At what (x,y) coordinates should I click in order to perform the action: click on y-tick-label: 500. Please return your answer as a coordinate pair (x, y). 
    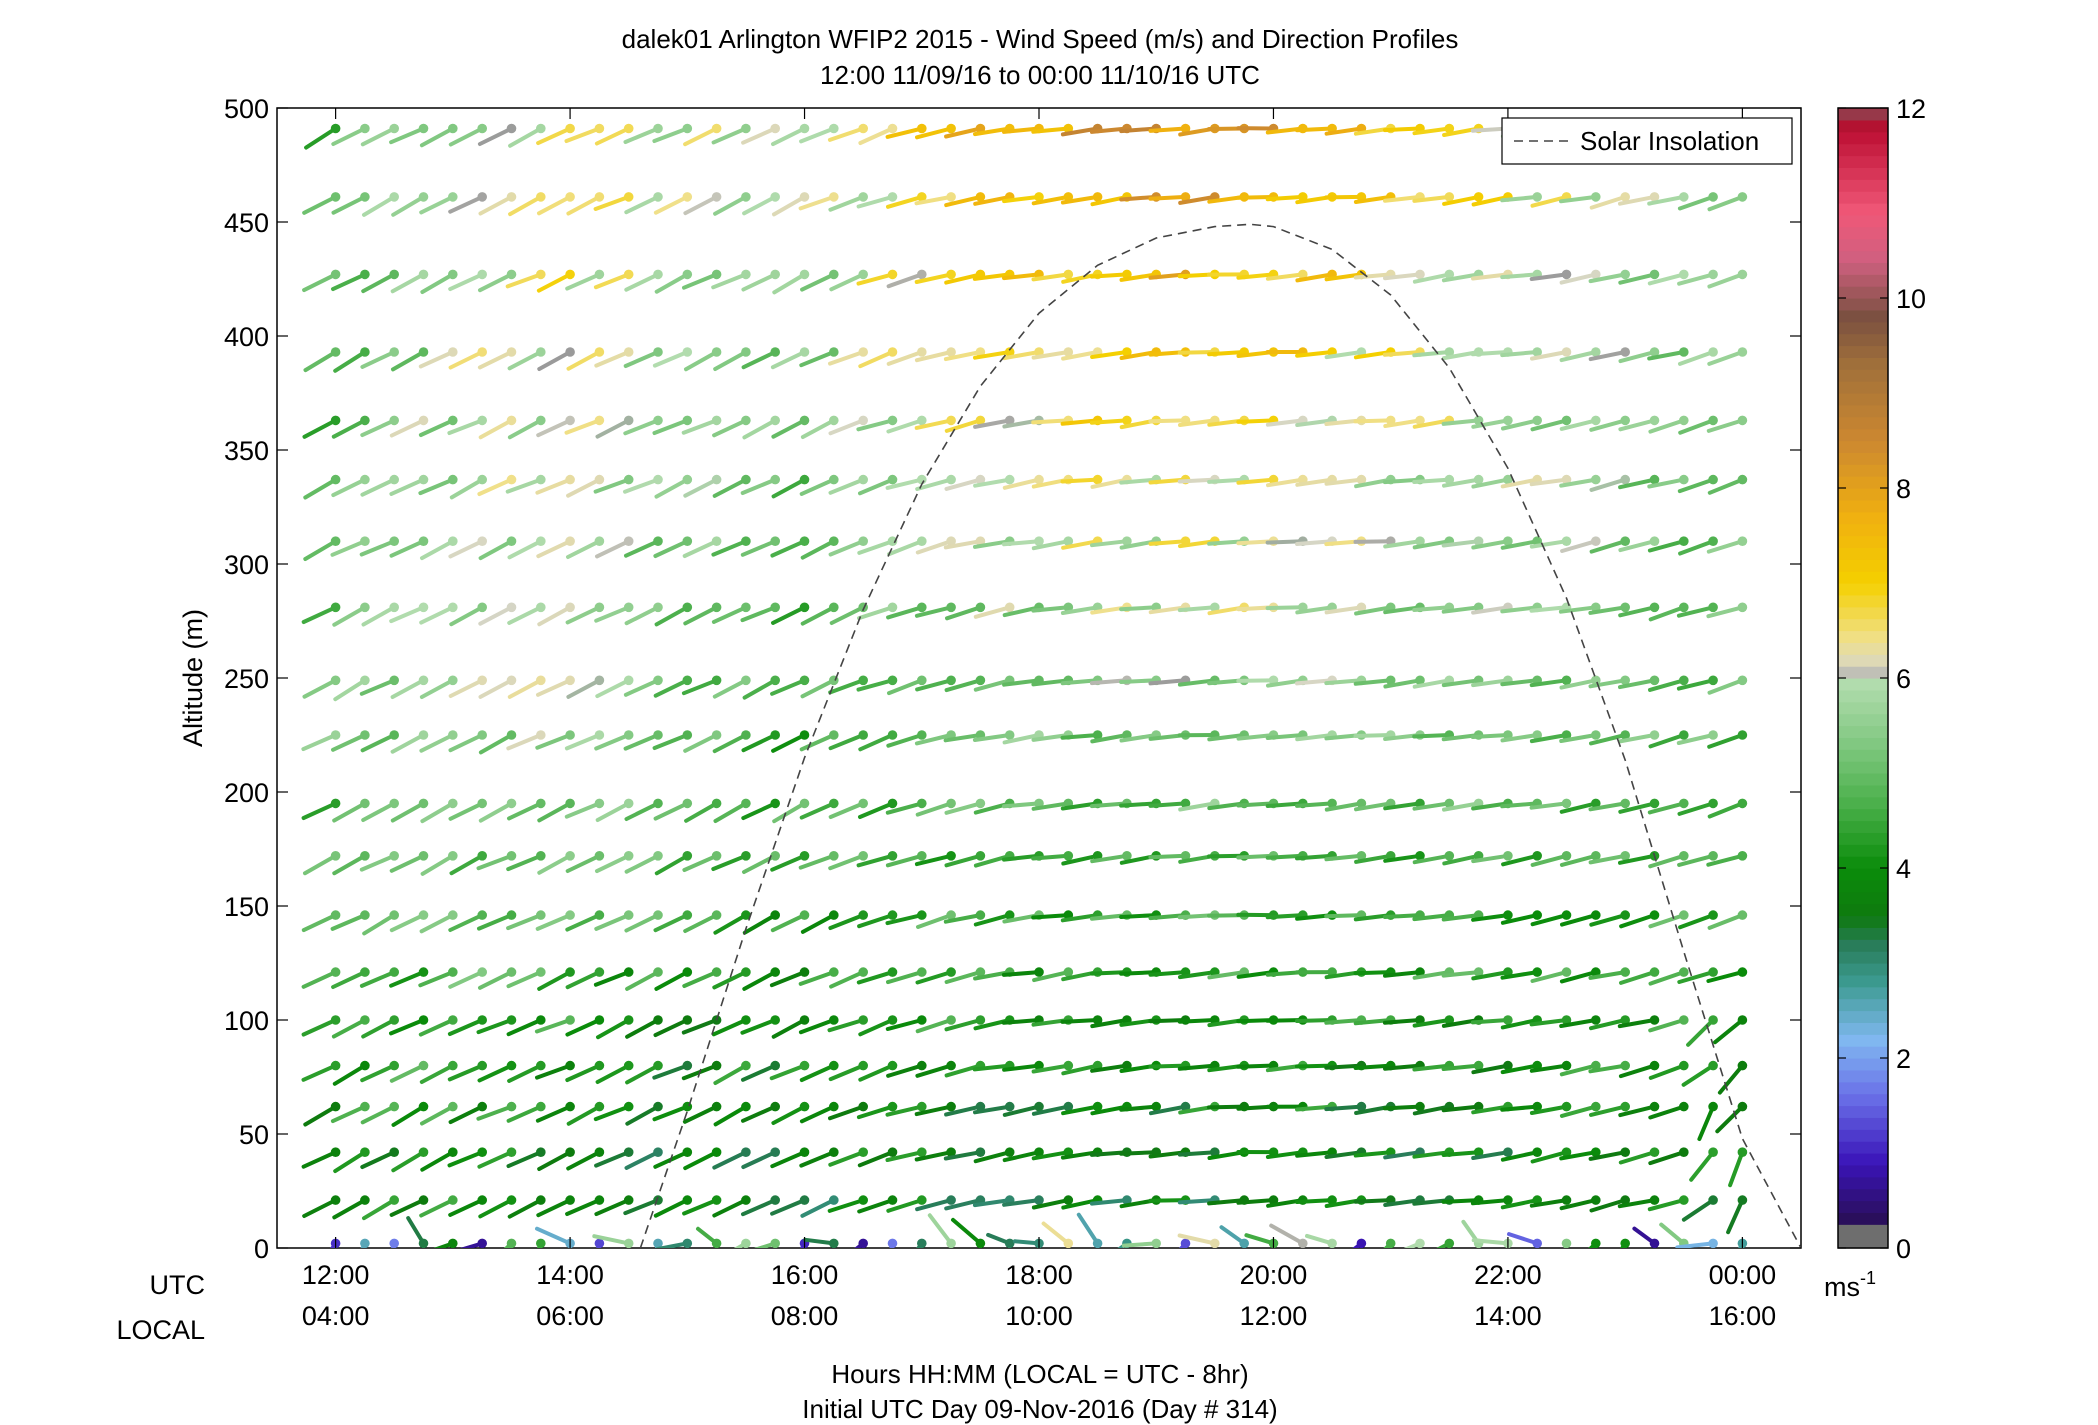
    Looking at the image, I should click on (246, 109).